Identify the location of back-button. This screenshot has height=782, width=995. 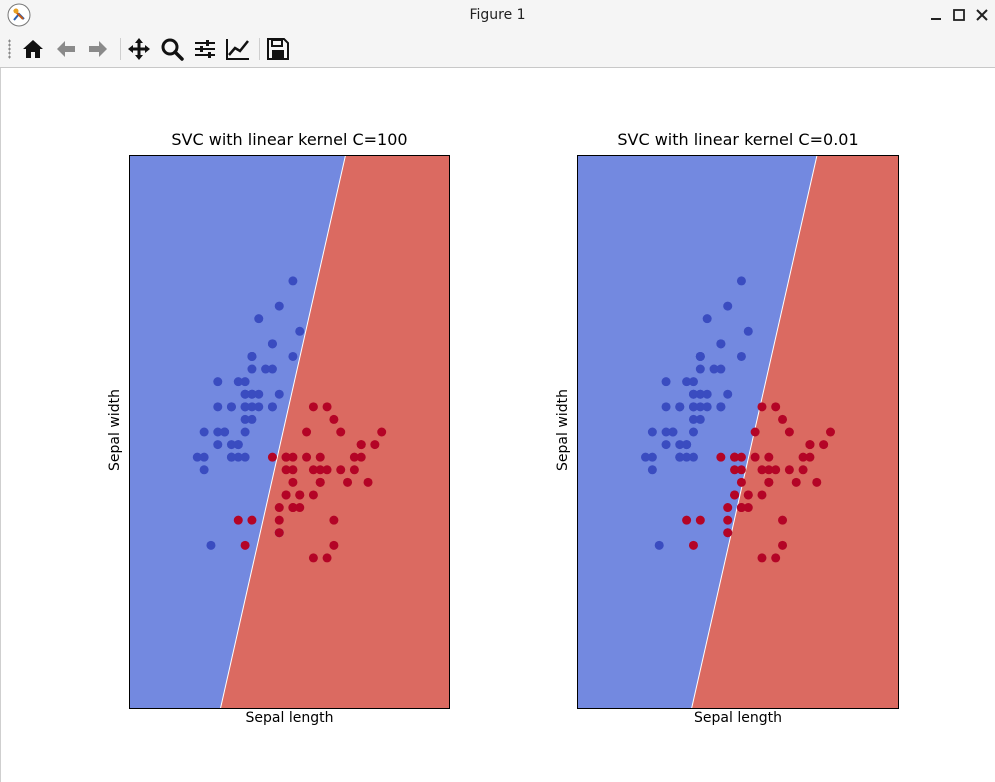
(66, 49).